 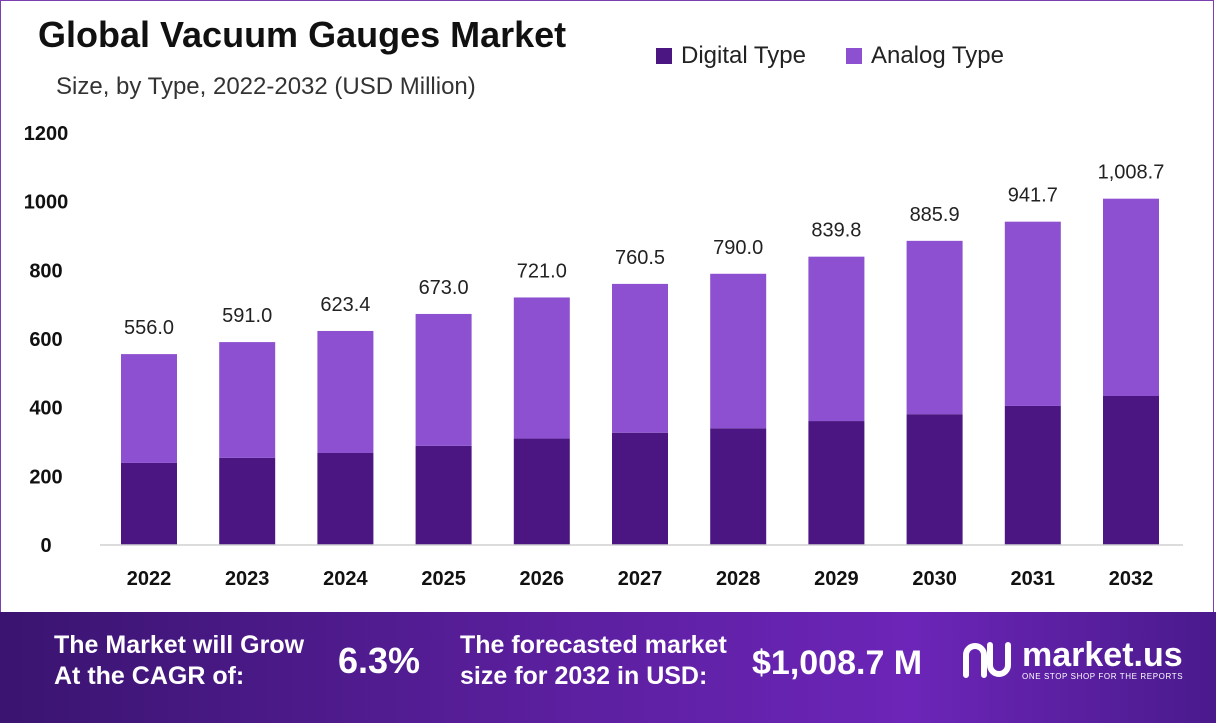 I want to click on bar-total-label: 591.0, so click(x=247, y=316).